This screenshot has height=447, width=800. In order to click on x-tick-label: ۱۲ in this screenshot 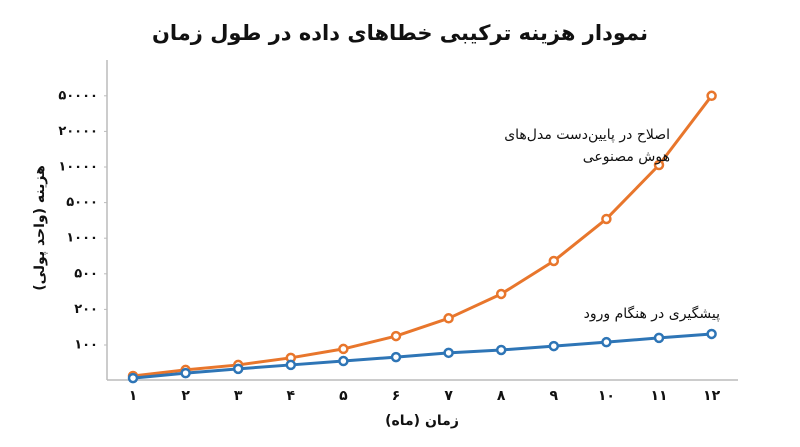, I will do `click(712, 396)`.